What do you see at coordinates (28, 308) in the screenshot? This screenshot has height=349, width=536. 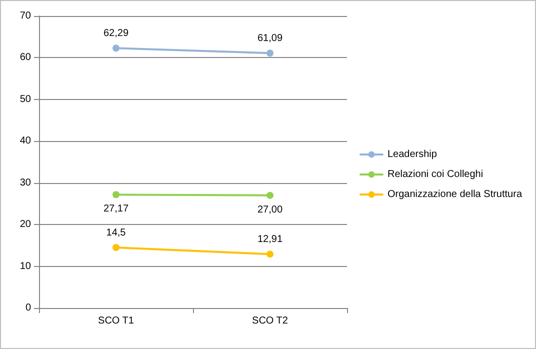 I see `y-tick-label: 0` at bounding box center [28, 308].